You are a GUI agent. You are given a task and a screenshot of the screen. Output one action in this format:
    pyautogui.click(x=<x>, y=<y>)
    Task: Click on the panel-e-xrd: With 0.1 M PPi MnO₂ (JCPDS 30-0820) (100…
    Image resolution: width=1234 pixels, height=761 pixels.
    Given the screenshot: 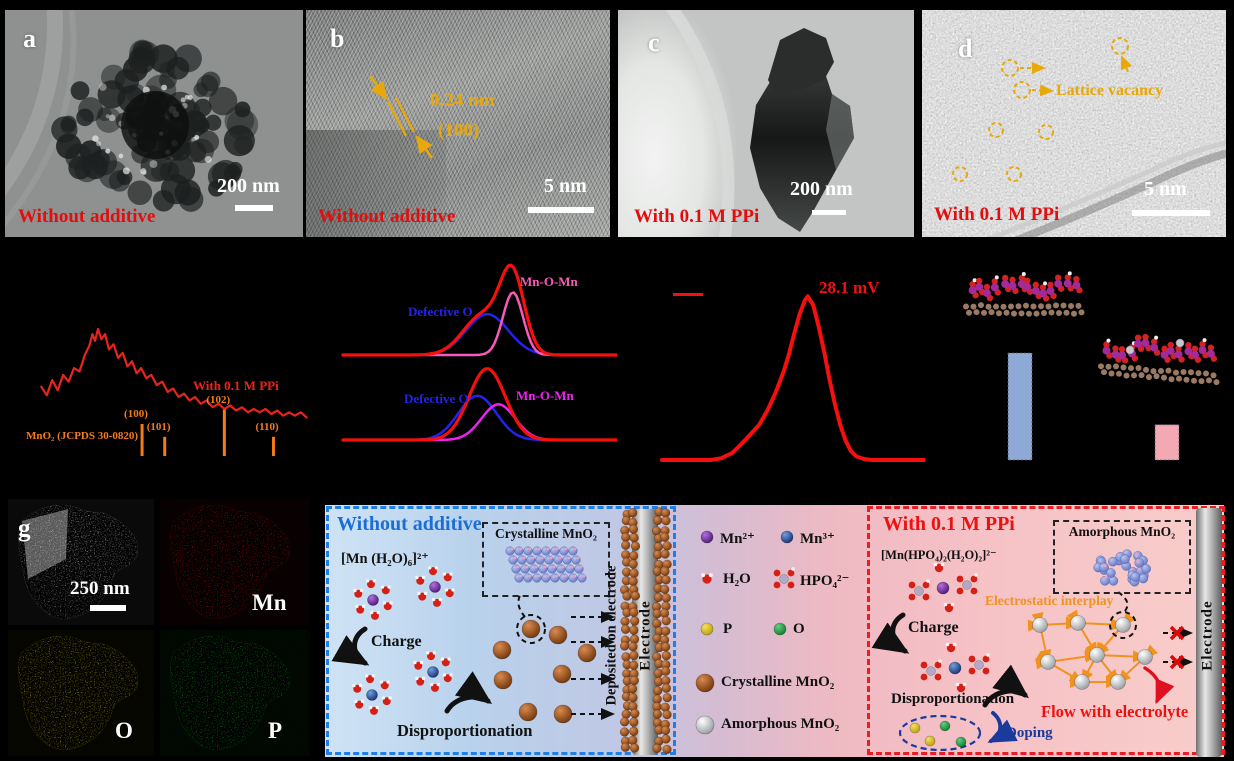 What is the action you would take?
    pyautogui.click(x=154, y=365)
    